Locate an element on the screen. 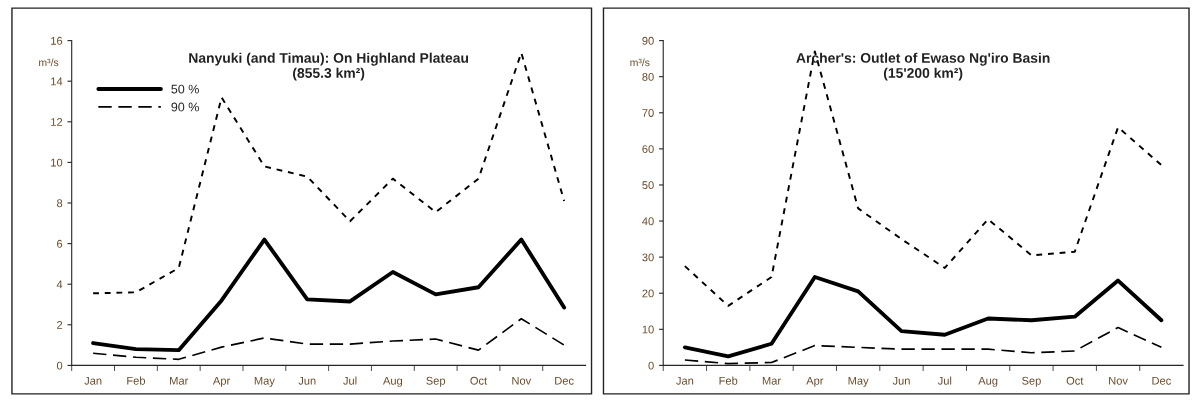 This screenshot has width=1195, height=406. legend-label: 50 % is located at coordinates (185, 89).